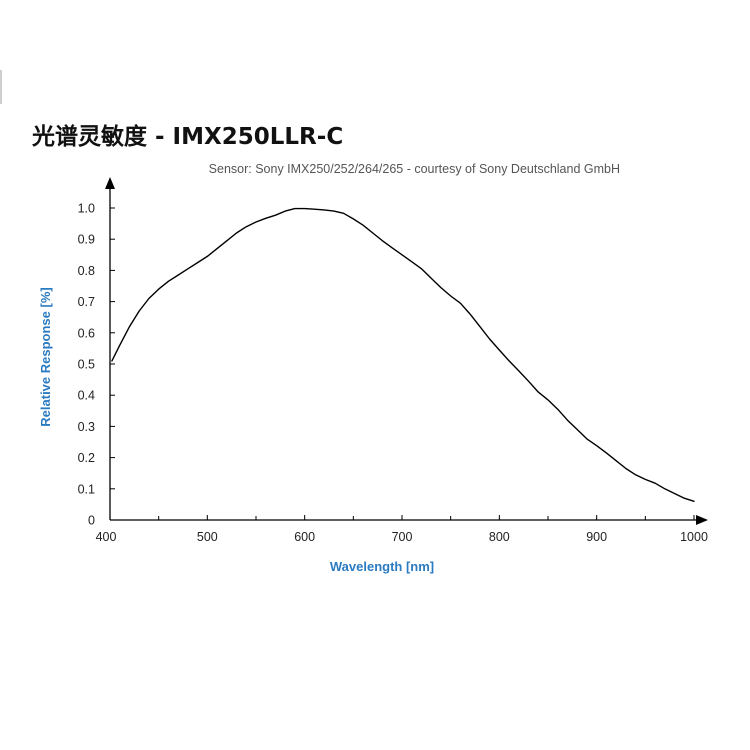 The image size is (750, 750). I want to click on y-tick-label: 0.8, so click(86, 271).